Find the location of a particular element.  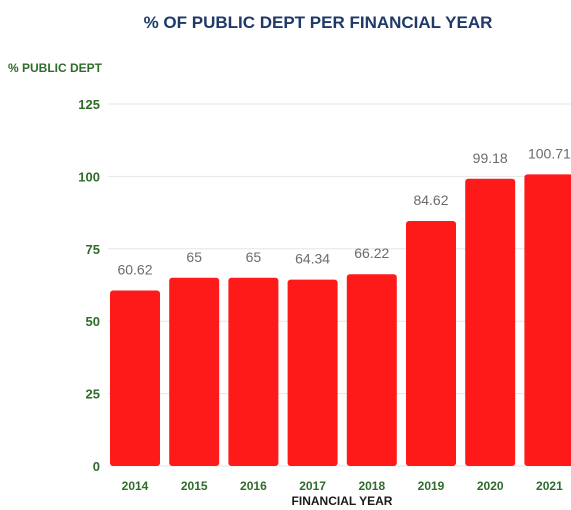

data-label: 84.62 is located at coordinates (430, 200).